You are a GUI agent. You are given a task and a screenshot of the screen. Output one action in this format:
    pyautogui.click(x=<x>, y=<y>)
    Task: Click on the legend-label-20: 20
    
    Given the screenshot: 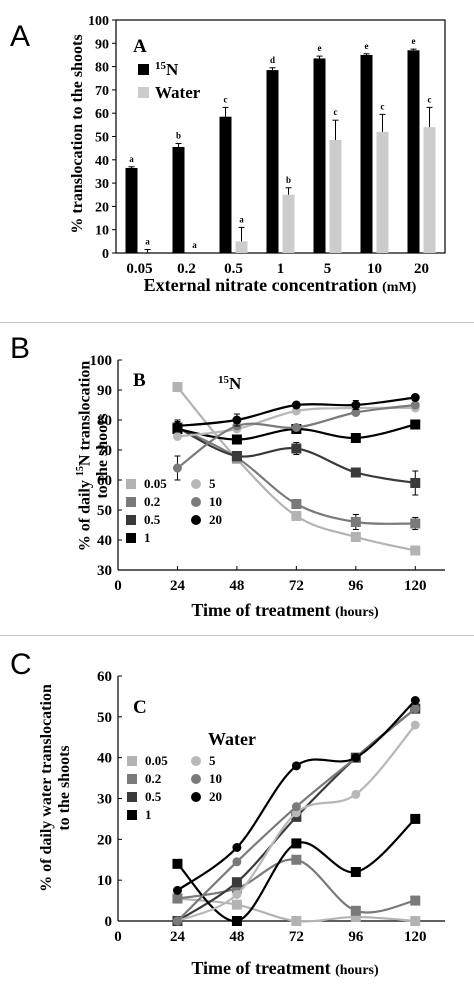 What is the action you would take?
    pyautogui.click(x=215, y=796)
    